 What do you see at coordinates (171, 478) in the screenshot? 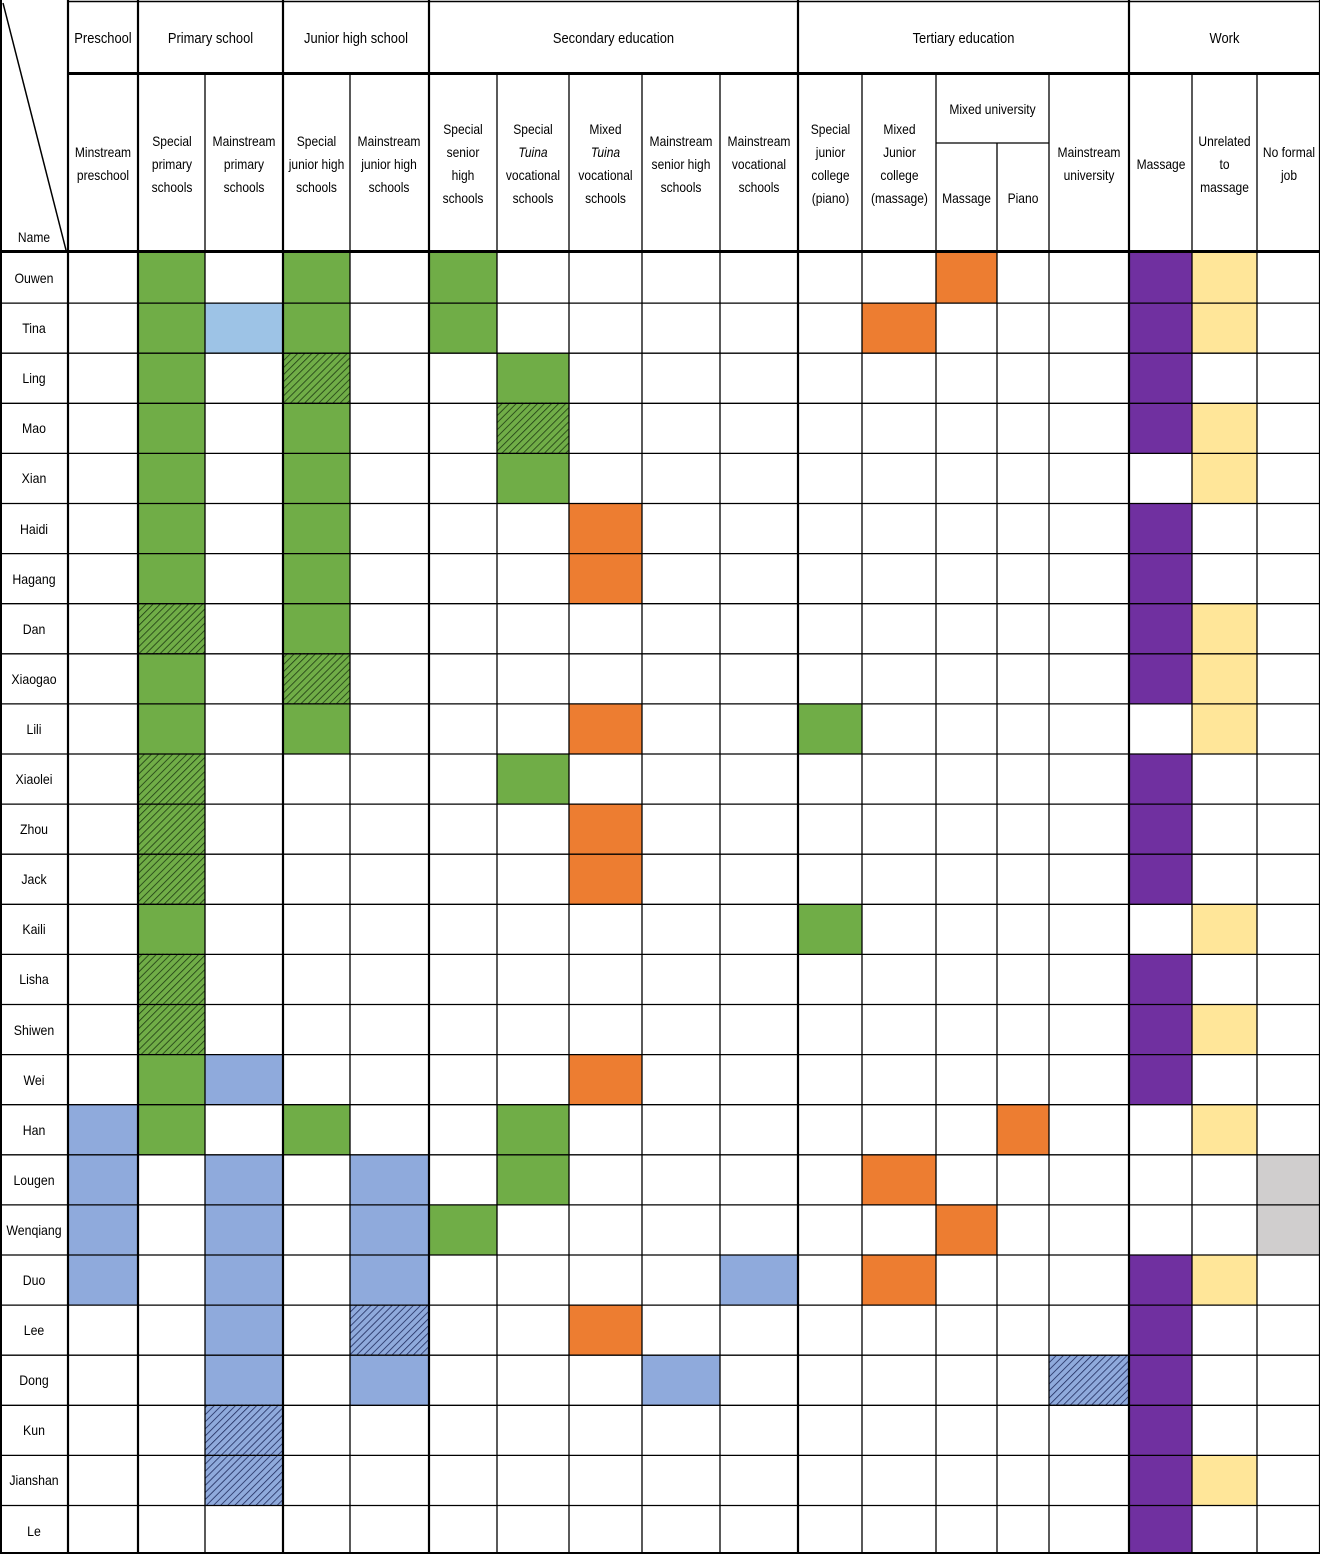
I see `cell-xian-col1` at bounding box center [171, 478].